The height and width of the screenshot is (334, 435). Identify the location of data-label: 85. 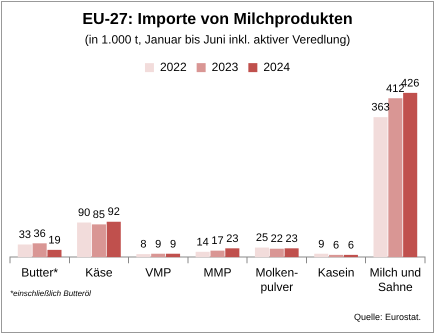
(99, 214).